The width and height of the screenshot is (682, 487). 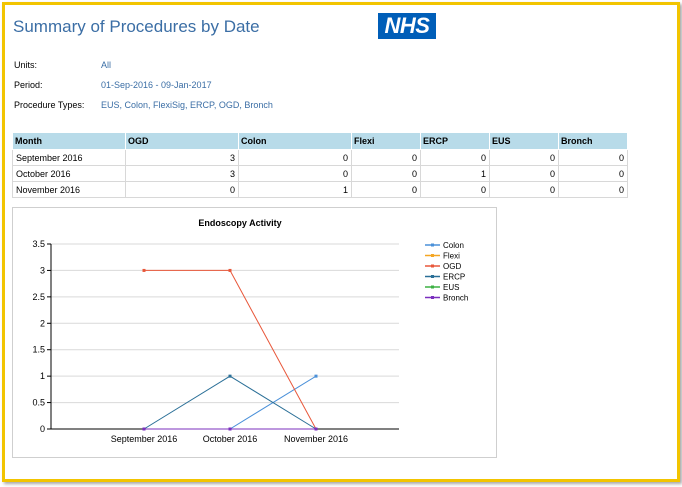 What do you see at coordinates (454, 277) in the screenshot?
I see `legend-label: ERCP` at bounding box center [454, 277].